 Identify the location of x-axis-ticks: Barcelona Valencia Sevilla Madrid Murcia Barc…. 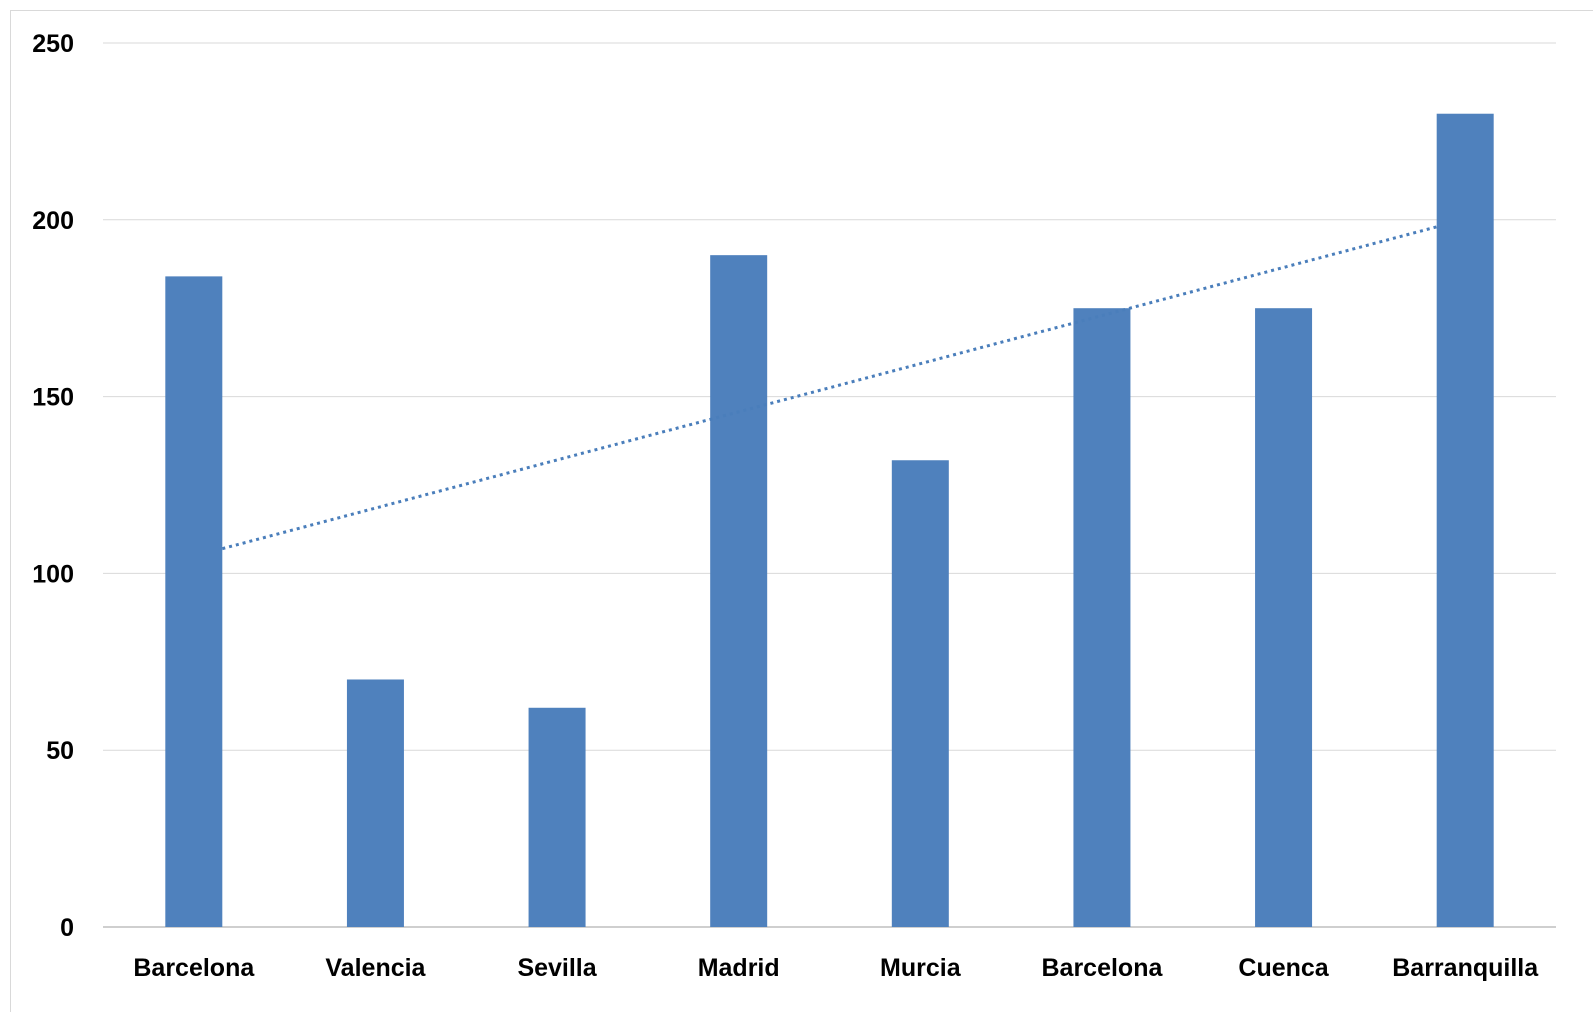
(836, 968).